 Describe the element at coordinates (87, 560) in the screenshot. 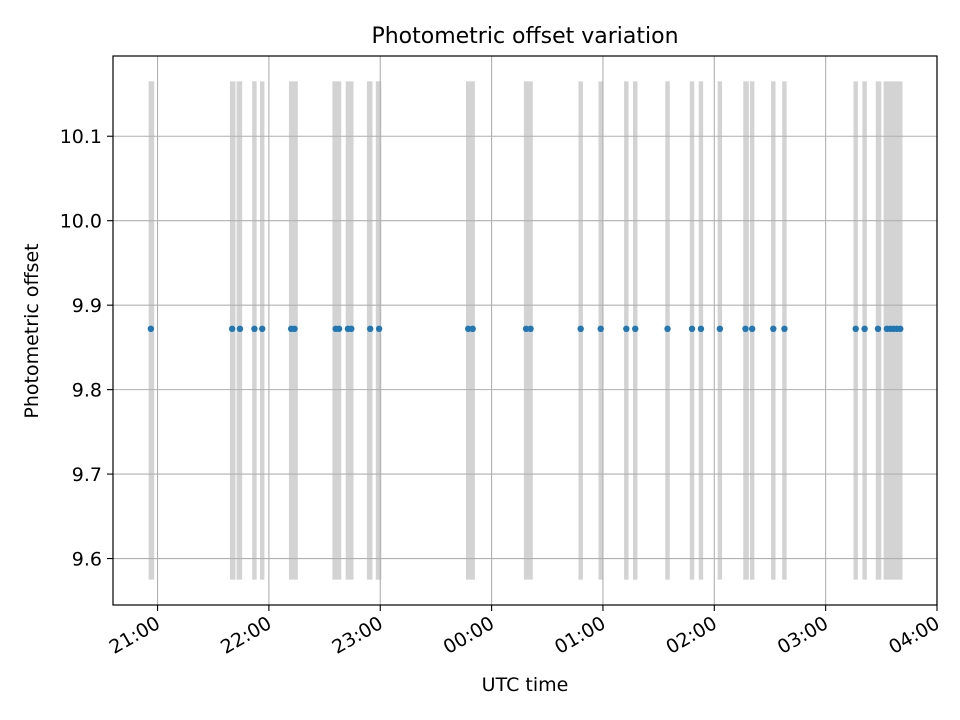

I see `y-tick-label: 9.6` at that location.